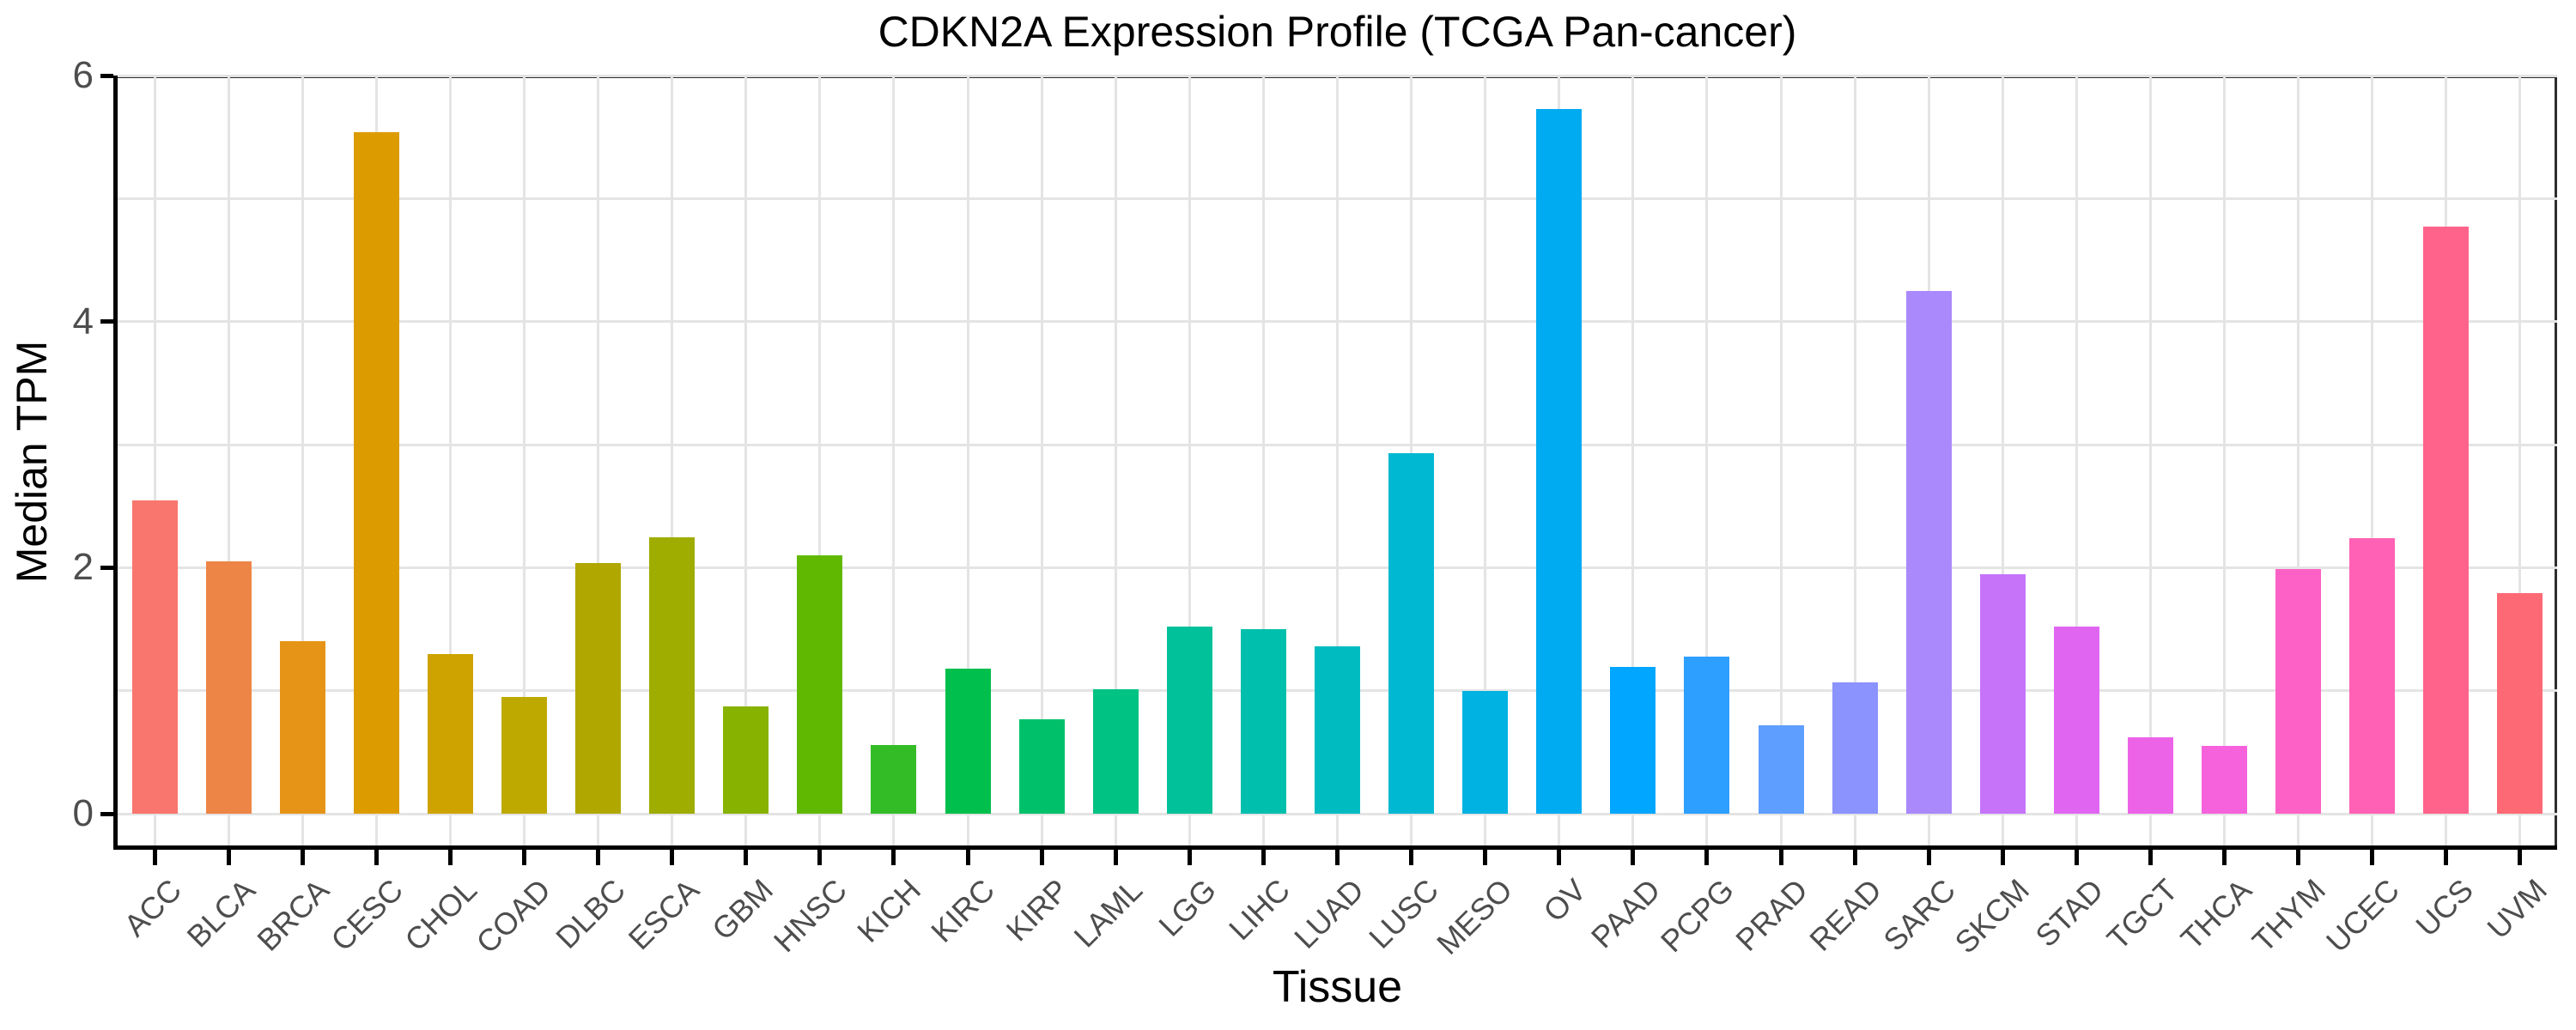 This screenshot has height=1030, width=2576. I want to click on gridline-v-PCPG, so click(1707, 463).